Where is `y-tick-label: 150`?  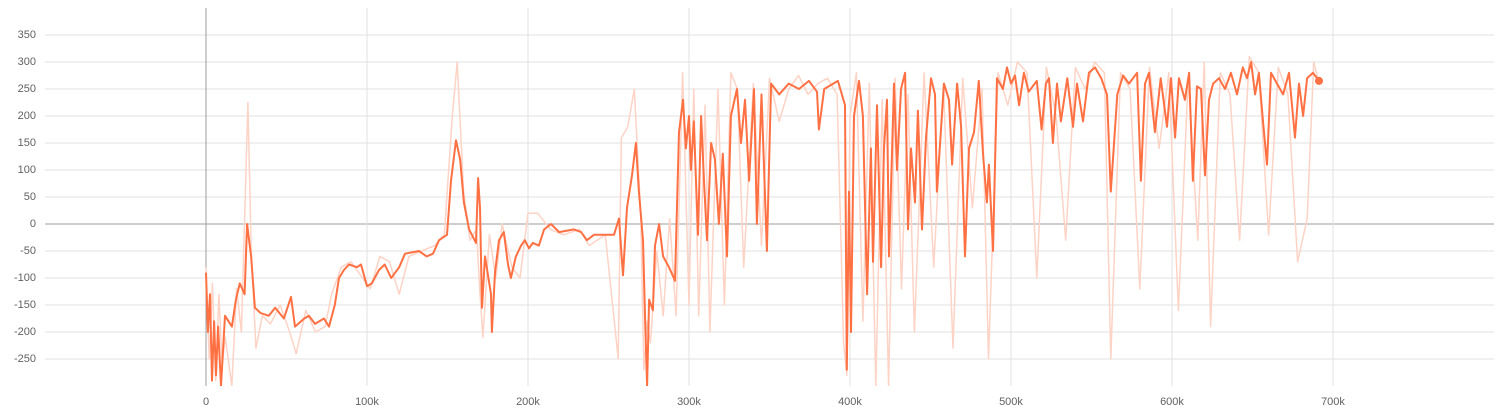 y-tick-label: 150 is located at coordinates (27, 143).